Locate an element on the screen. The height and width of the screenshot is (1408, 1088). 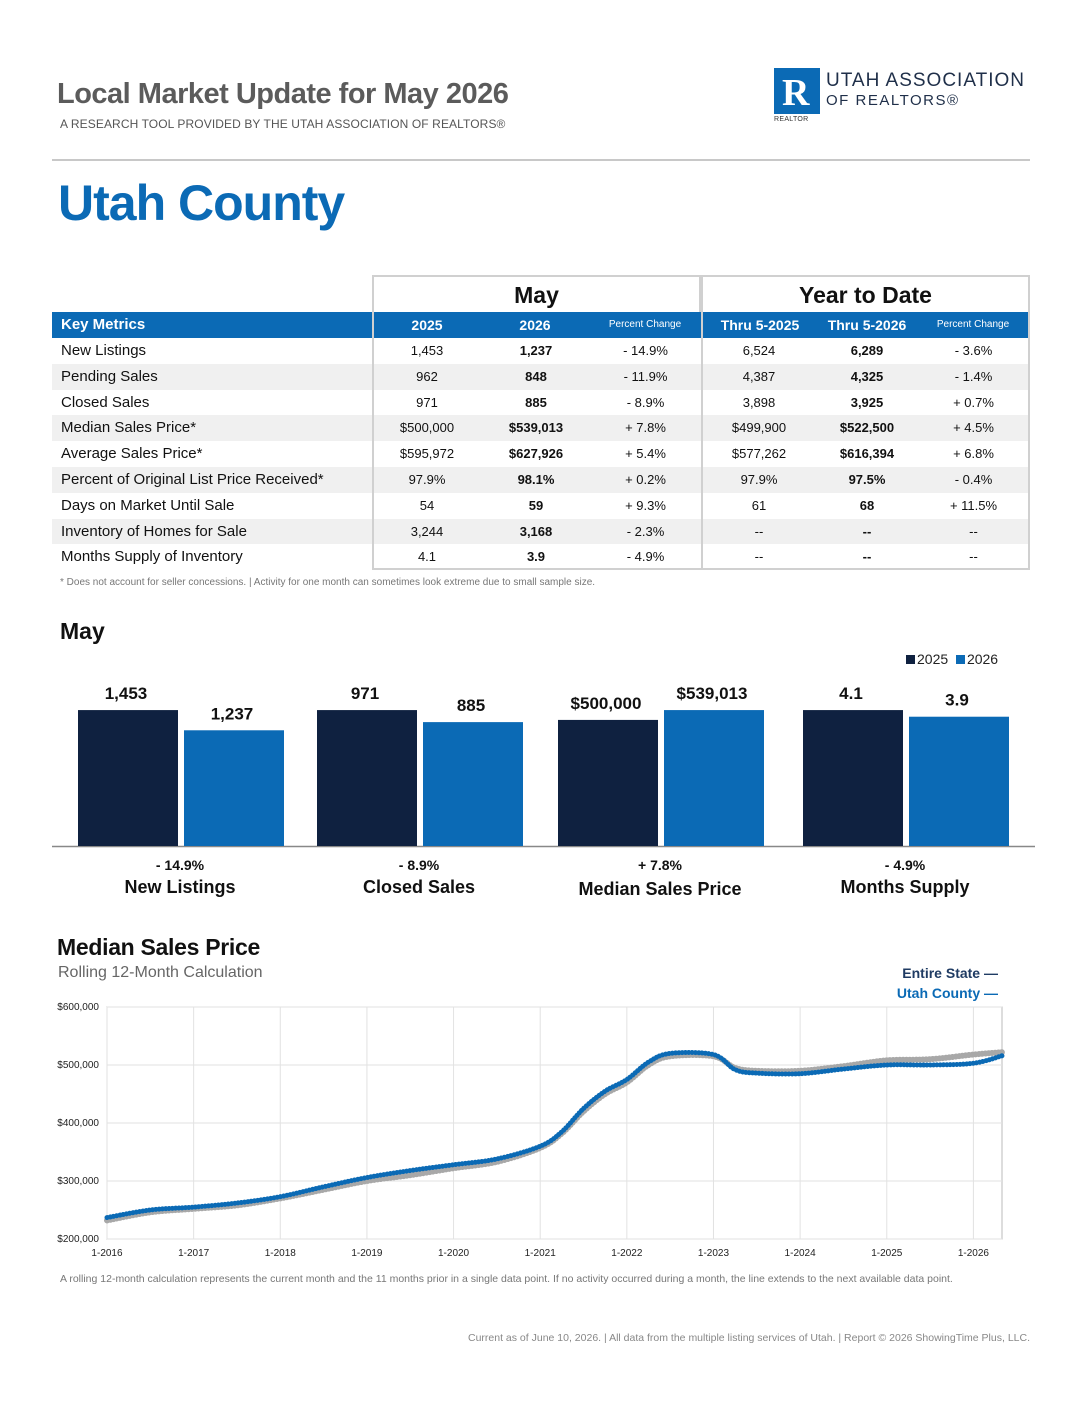
header-2026: 2026 is located at coordinates (535, 325).